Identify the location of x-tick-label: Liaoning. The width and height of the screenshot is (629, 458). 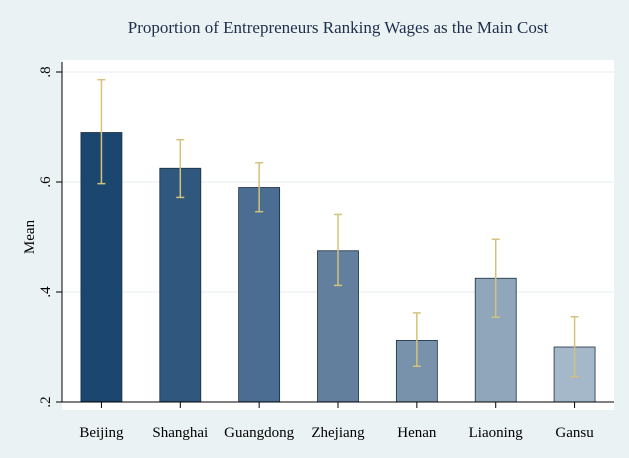
(496, 433).